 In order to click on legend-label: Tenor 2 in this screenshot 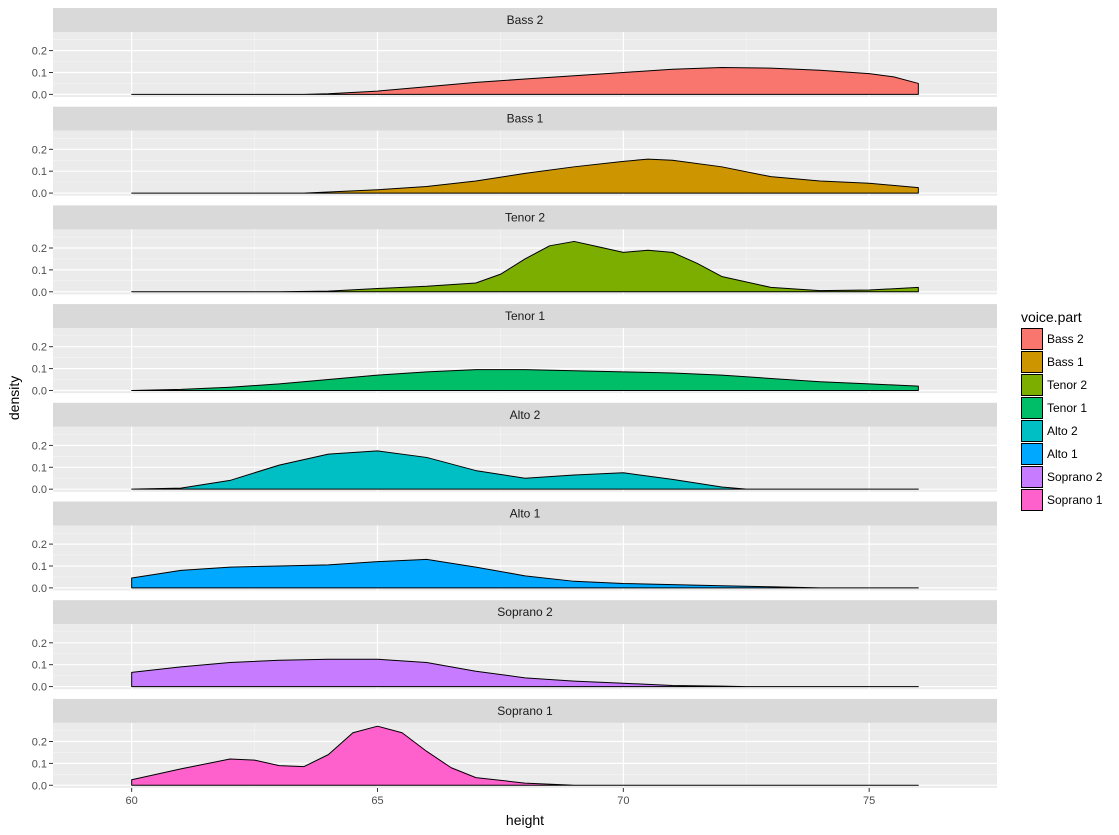, I will do `click(1067, 385)`.